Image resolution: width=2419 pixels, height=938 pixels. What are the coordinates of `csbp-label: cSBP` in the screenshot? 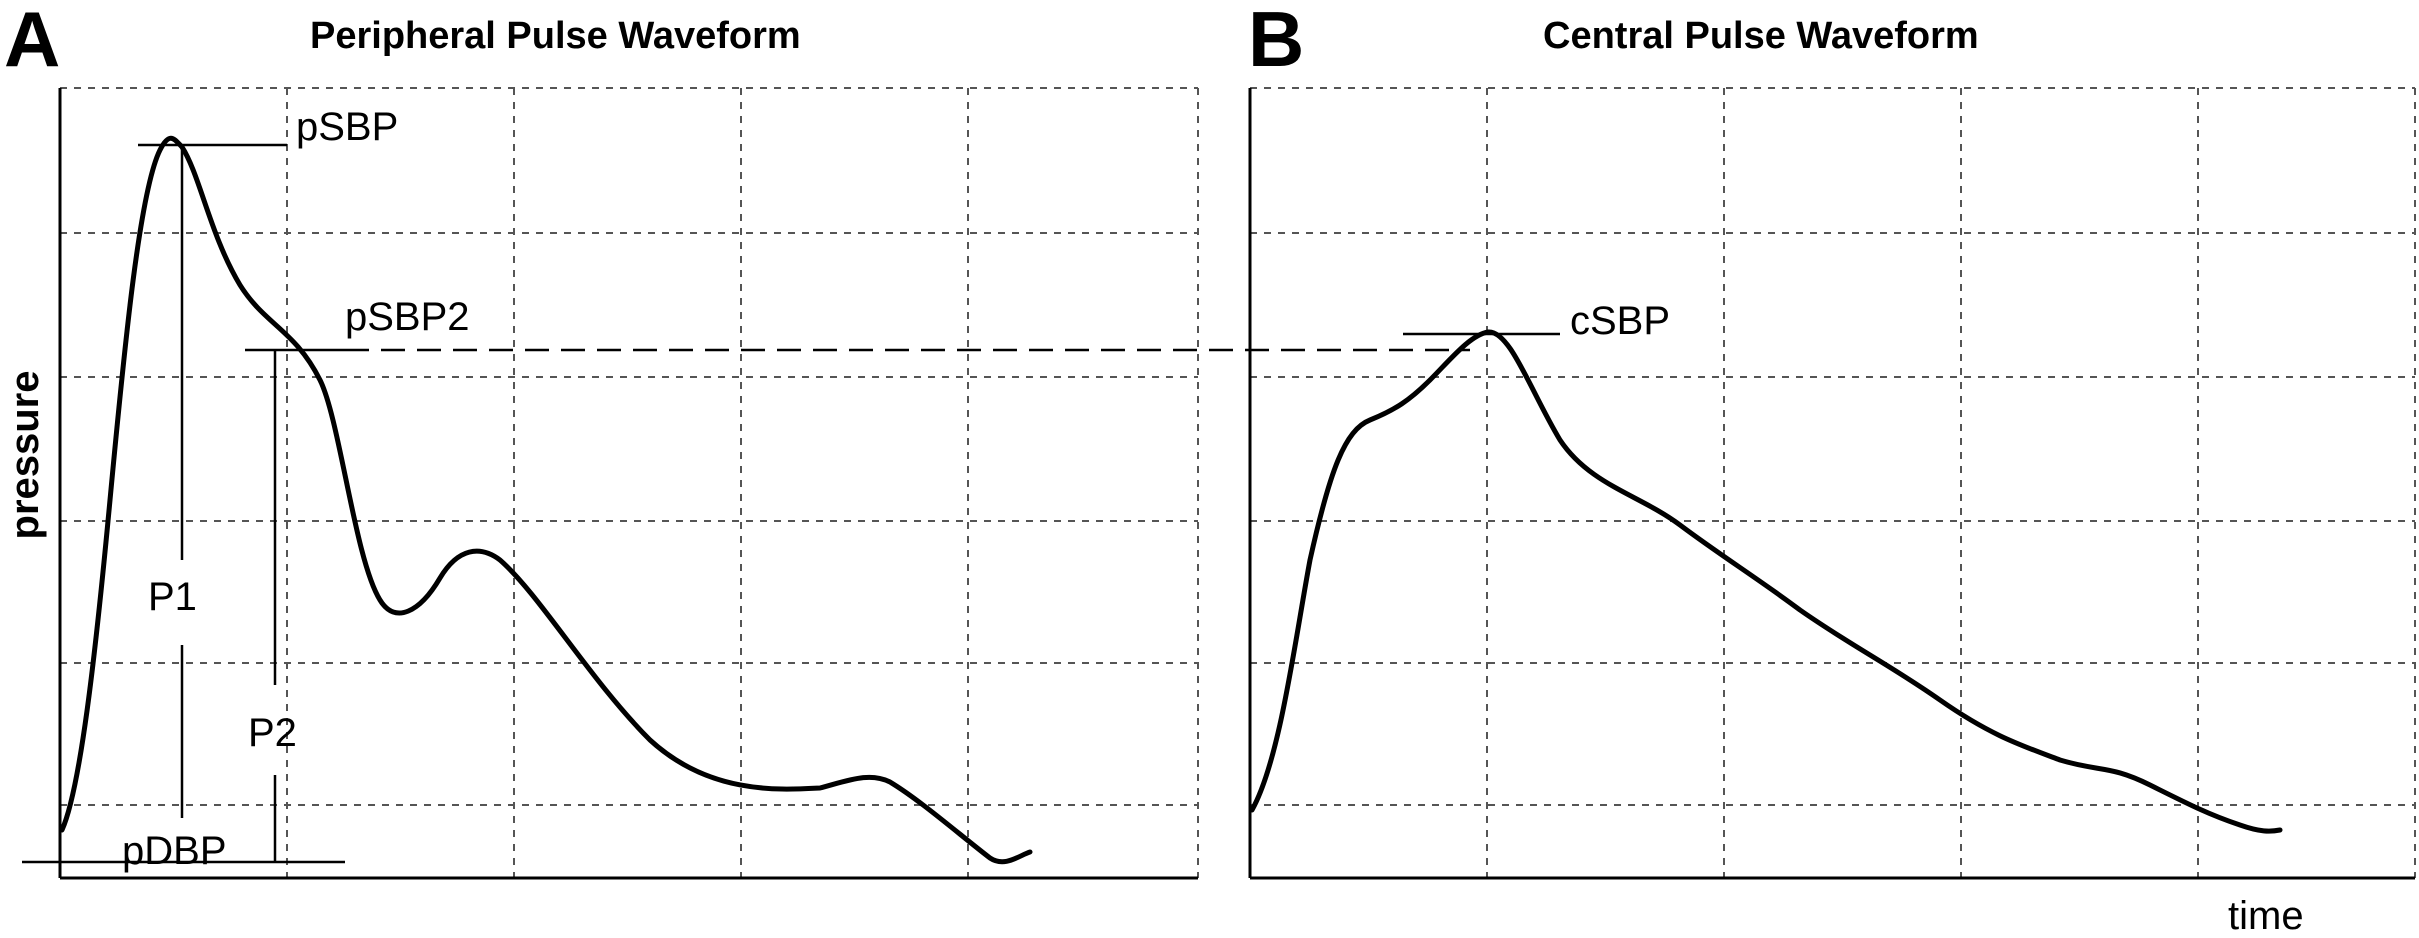 It's located at (1620, 321).